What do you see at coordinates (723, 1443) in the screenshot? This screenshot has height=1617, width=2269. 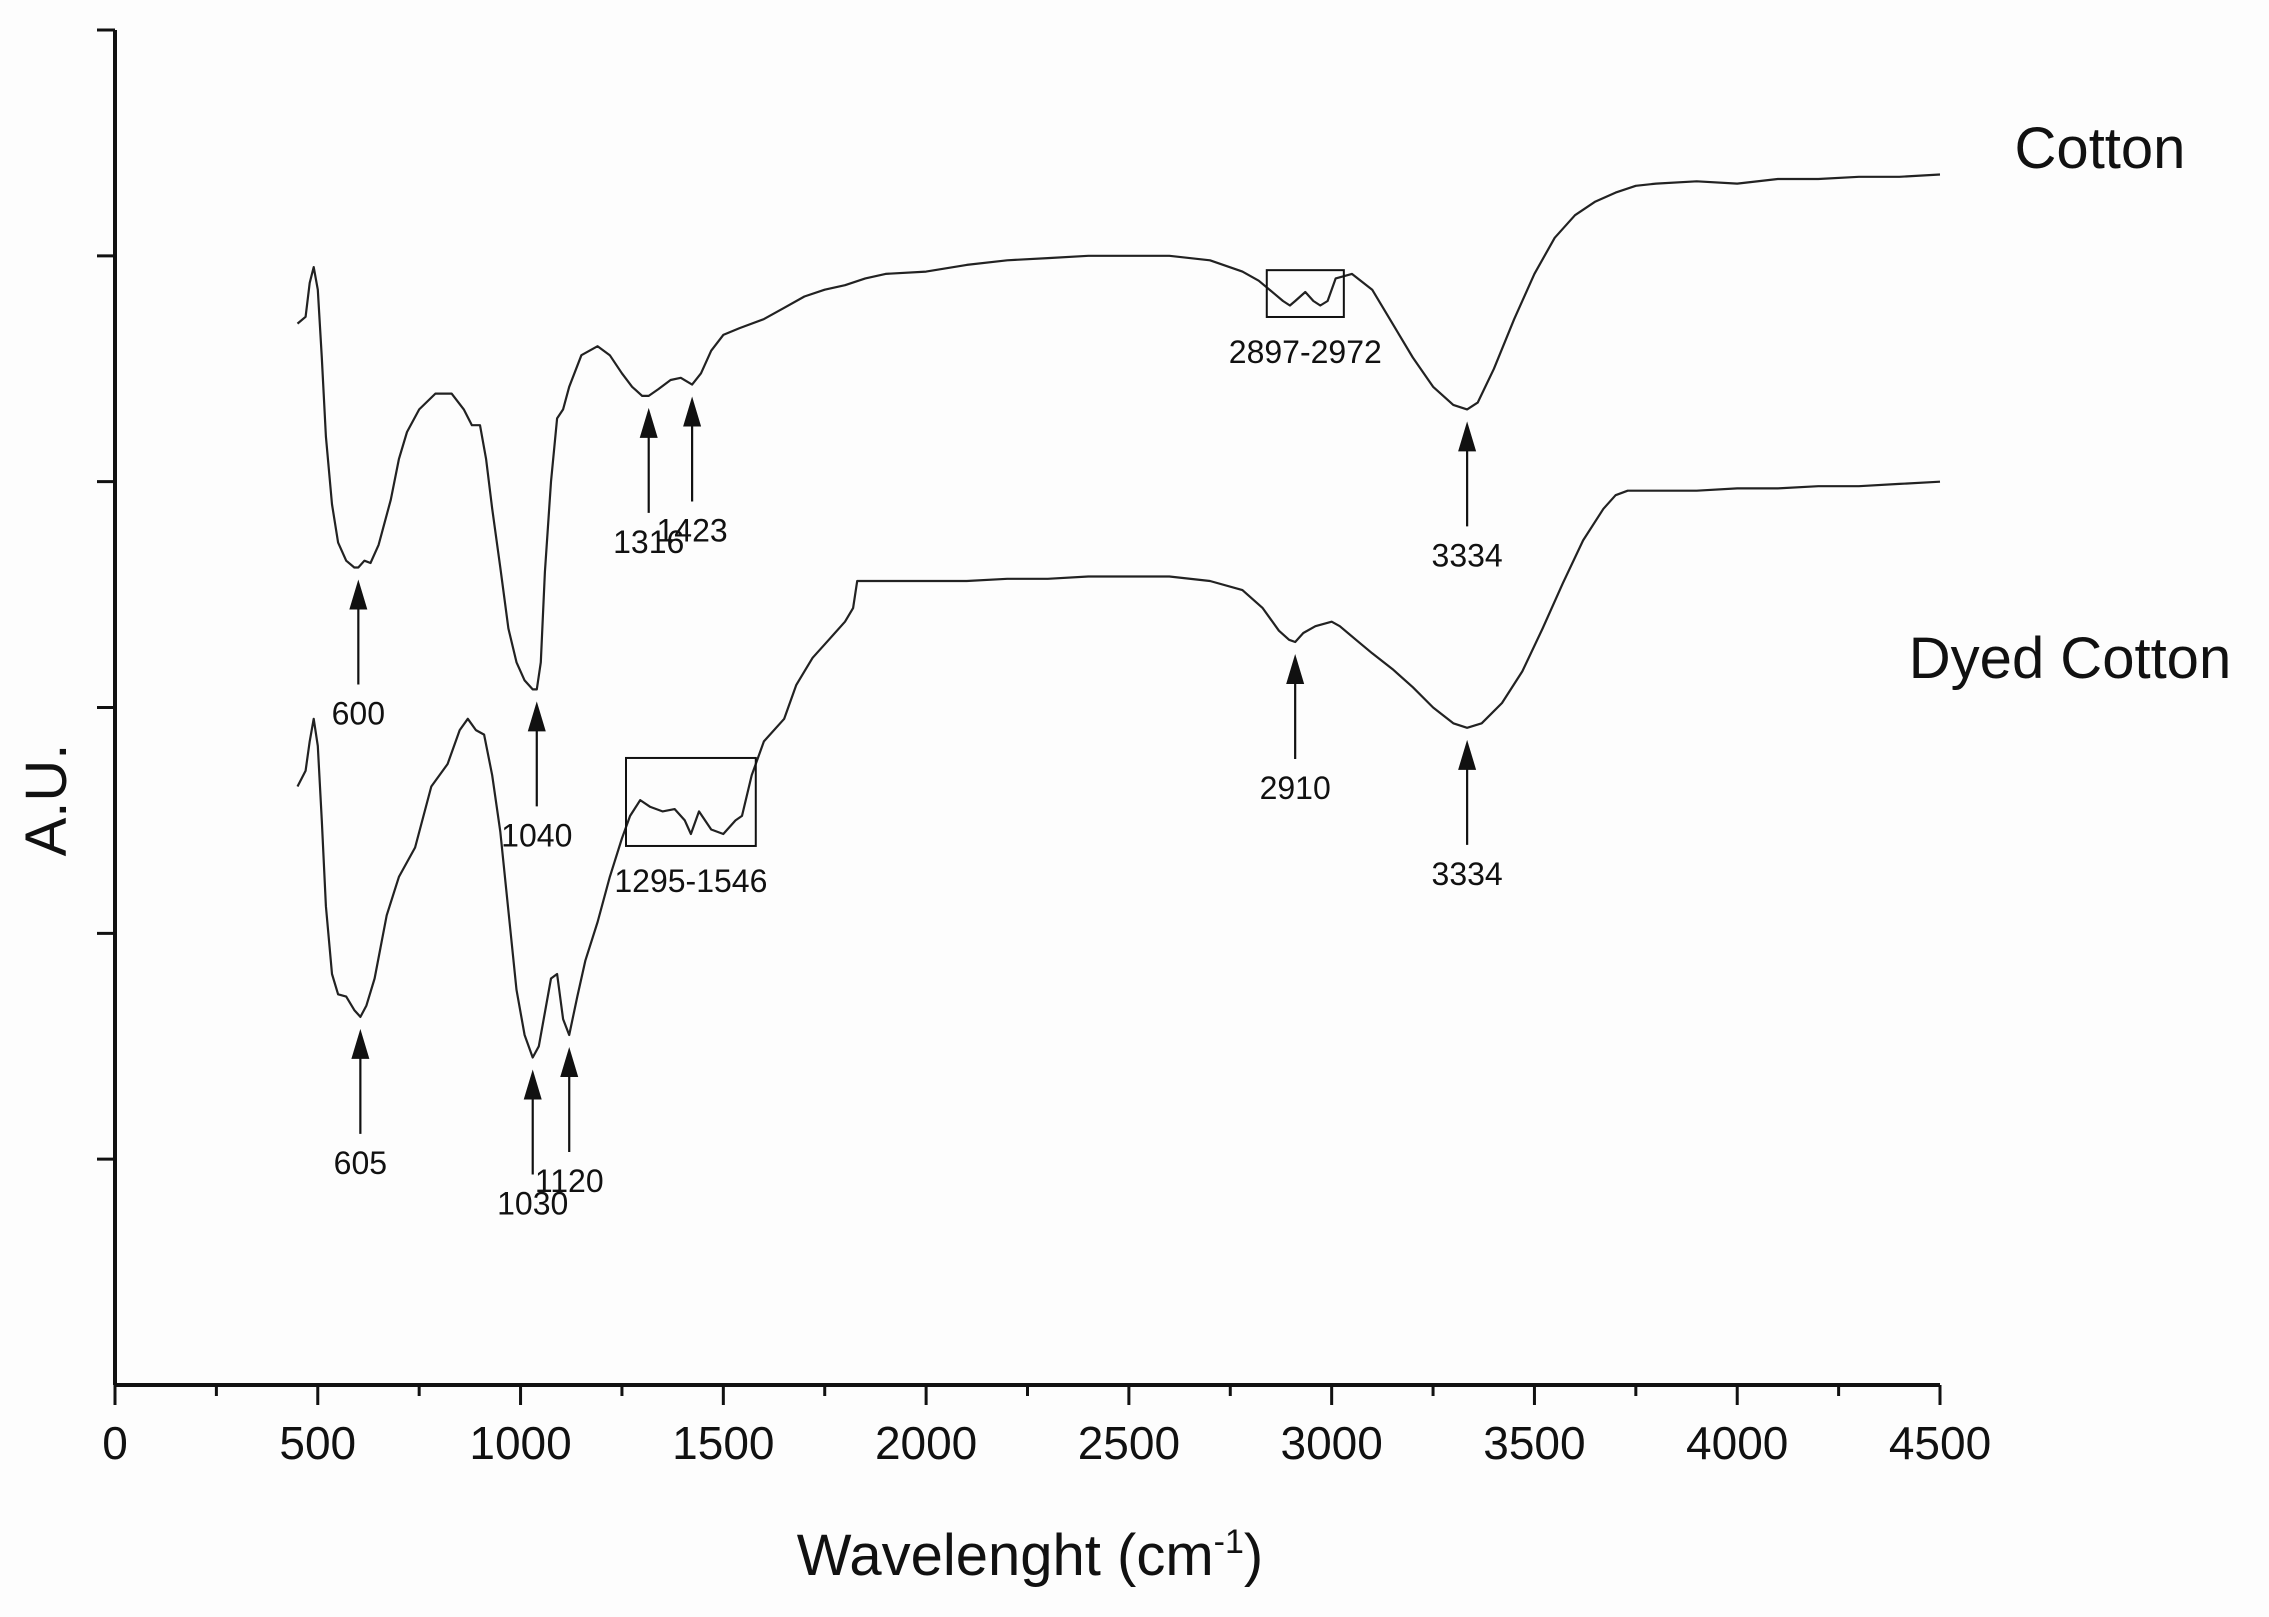 I see `x-tick-label-1500: 1500` at bounding box center [723, 1443].